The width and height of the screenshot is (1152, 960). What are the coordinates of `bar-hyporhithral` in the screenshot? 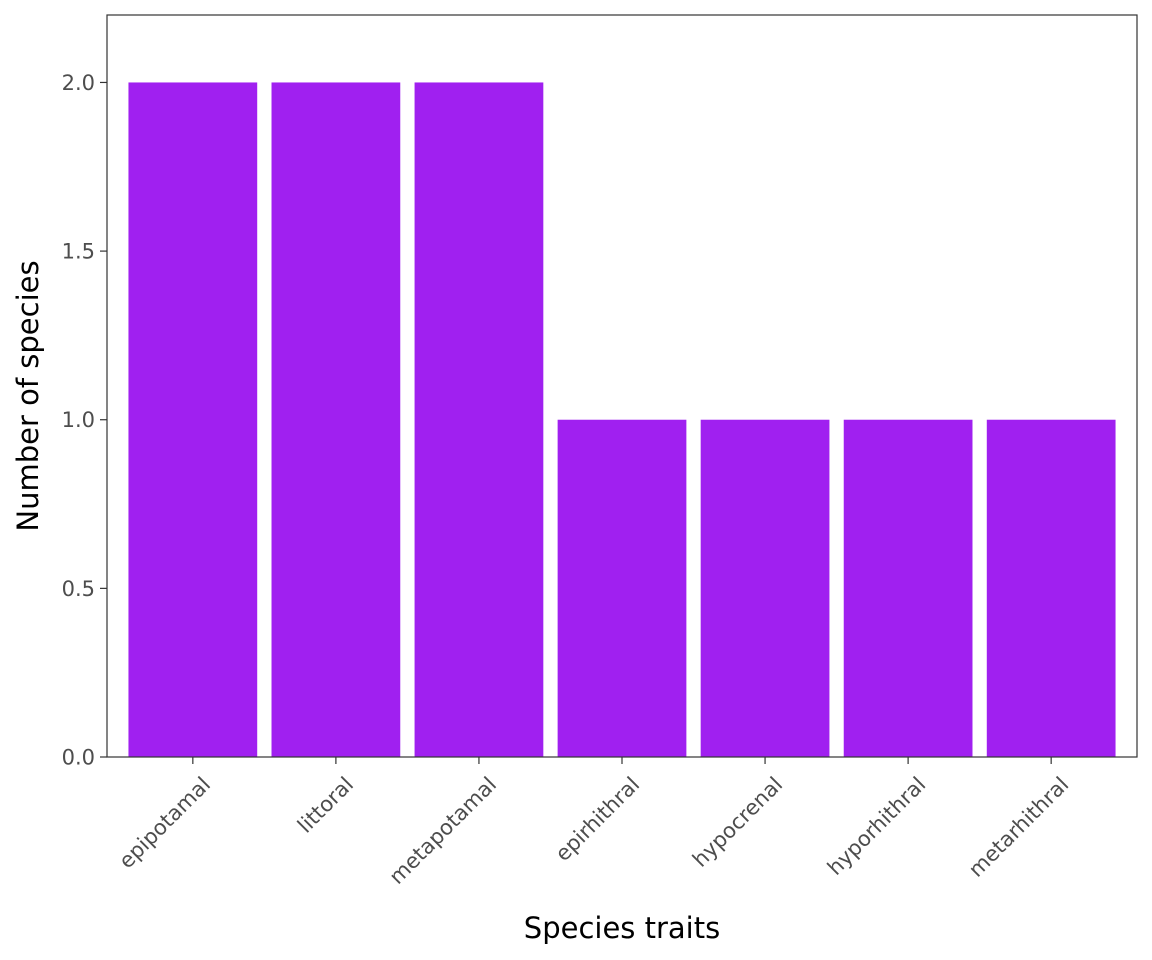 It's located at (908, 588).